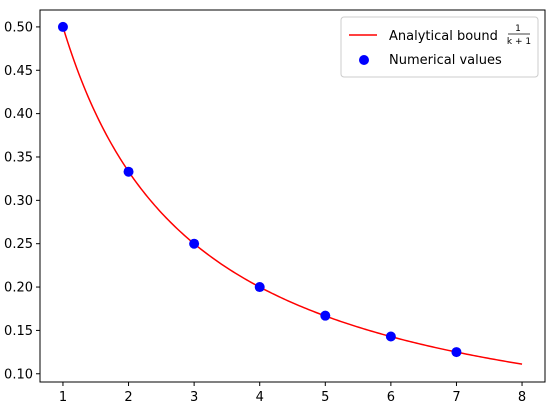  Describe the element at coordinates (18, 331) in the screenshot. I see `y-tick-label: 0.15` at that location.